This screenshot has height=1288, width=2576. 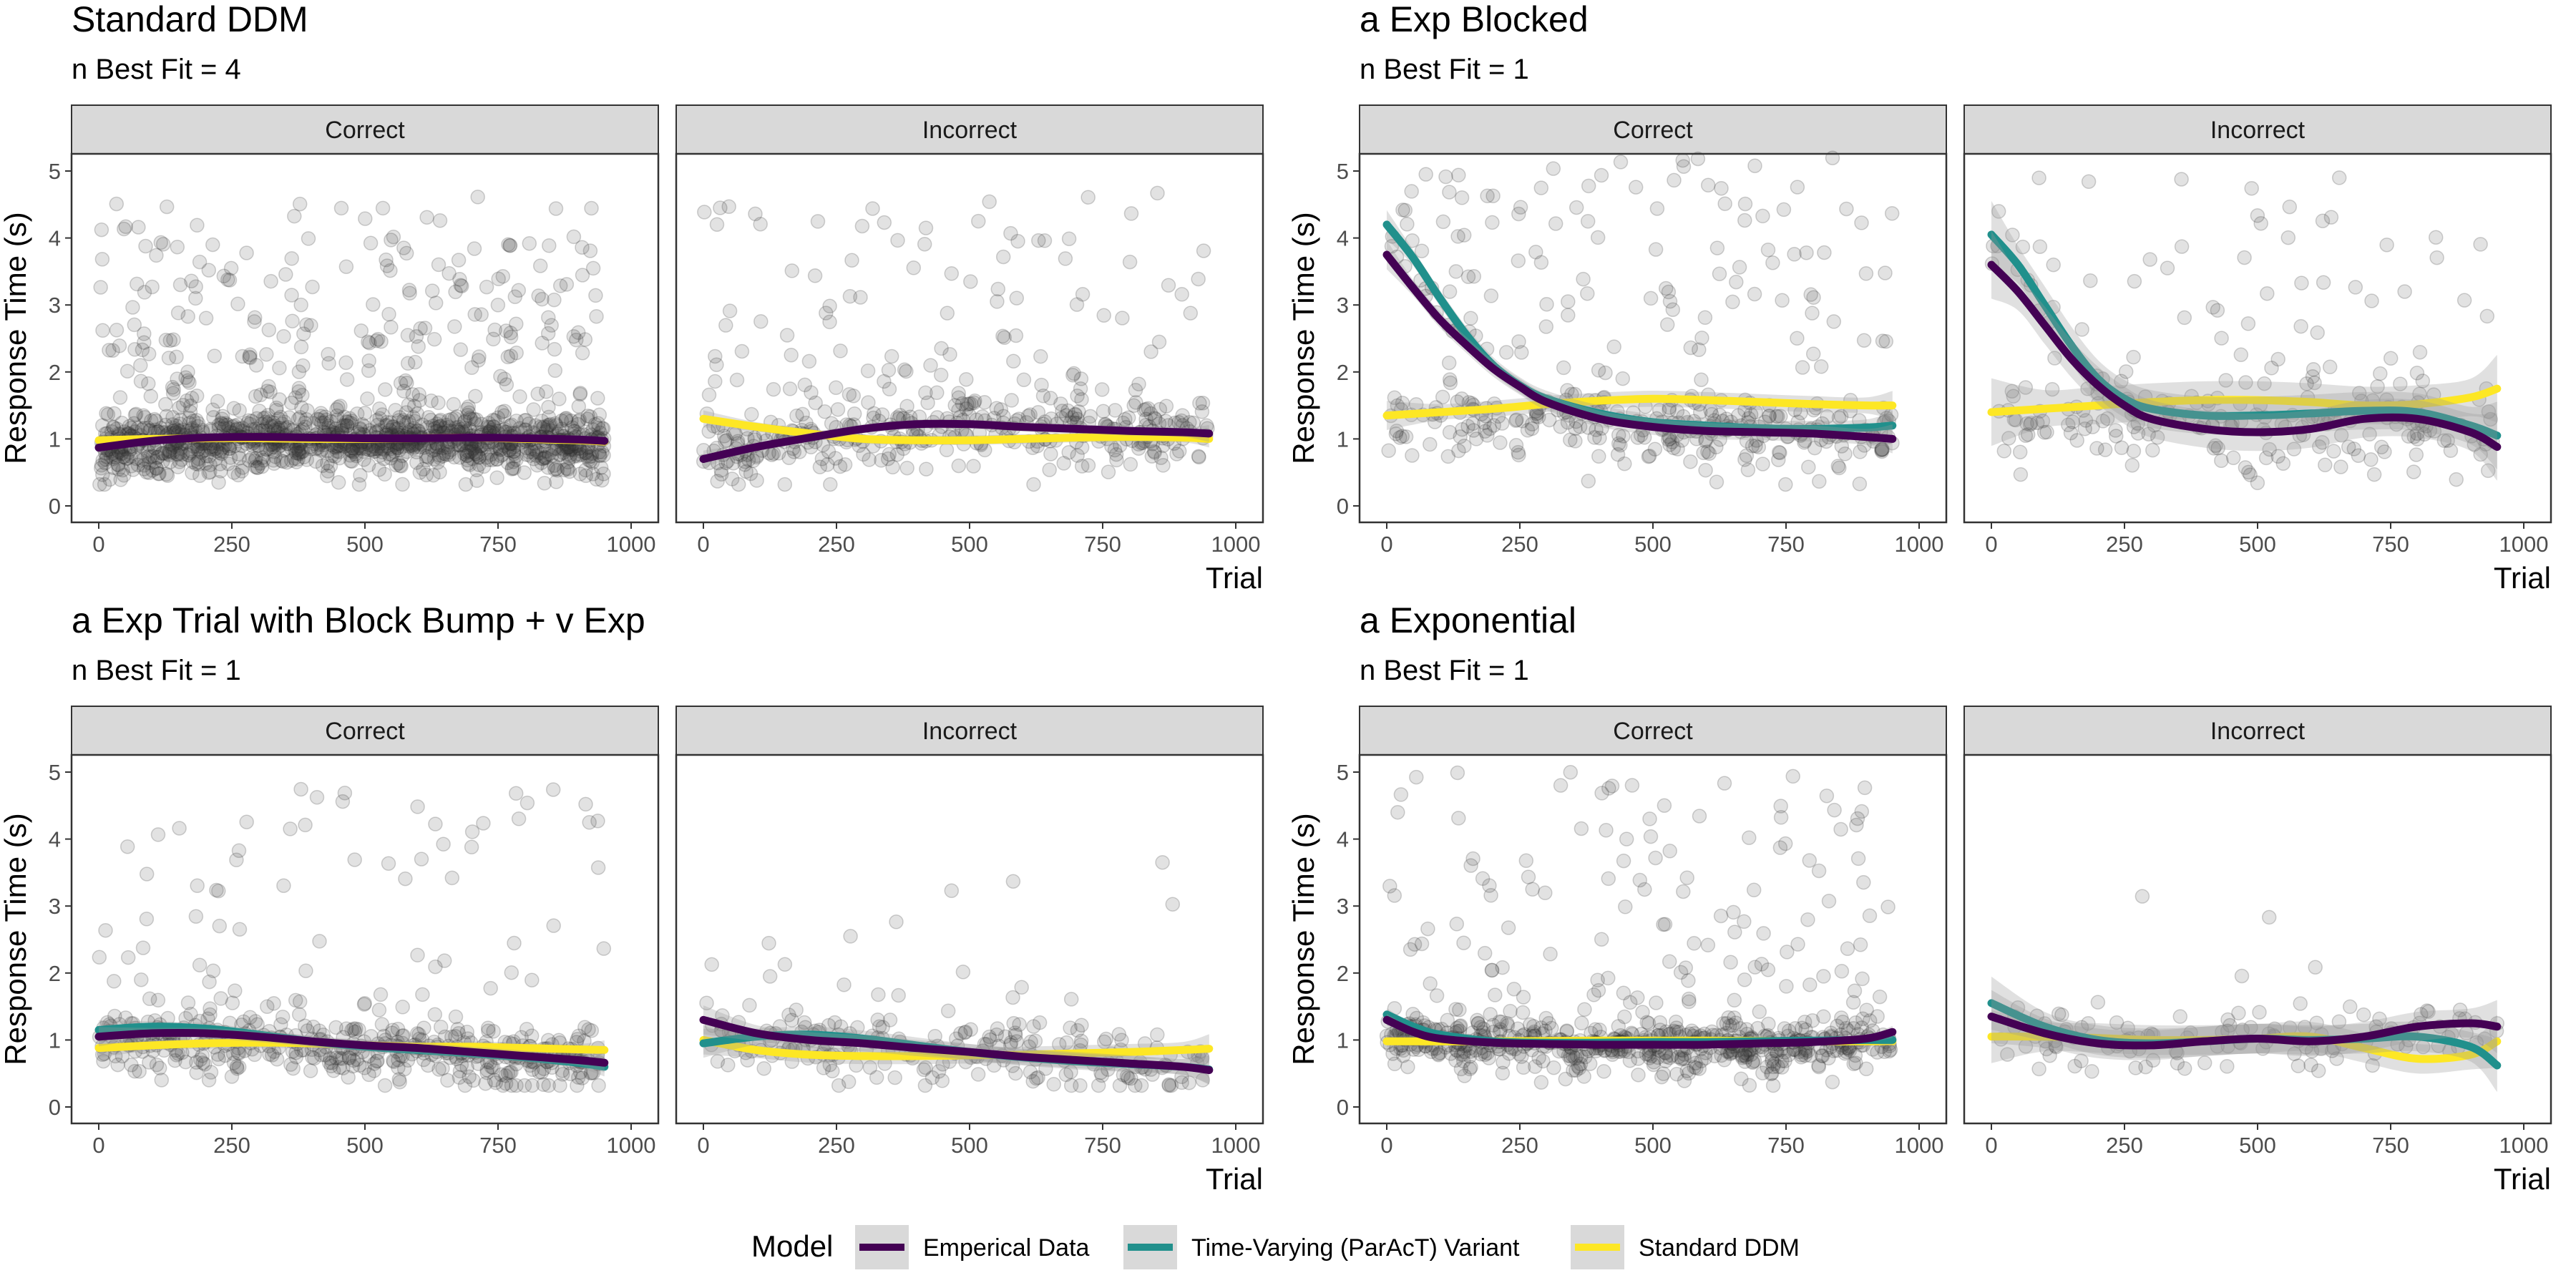 What do you see at coordinates (156, 670) in the screenshot?
I see `panel-subtitle: n Best Fit = 1` at bounding box center [156, 670].